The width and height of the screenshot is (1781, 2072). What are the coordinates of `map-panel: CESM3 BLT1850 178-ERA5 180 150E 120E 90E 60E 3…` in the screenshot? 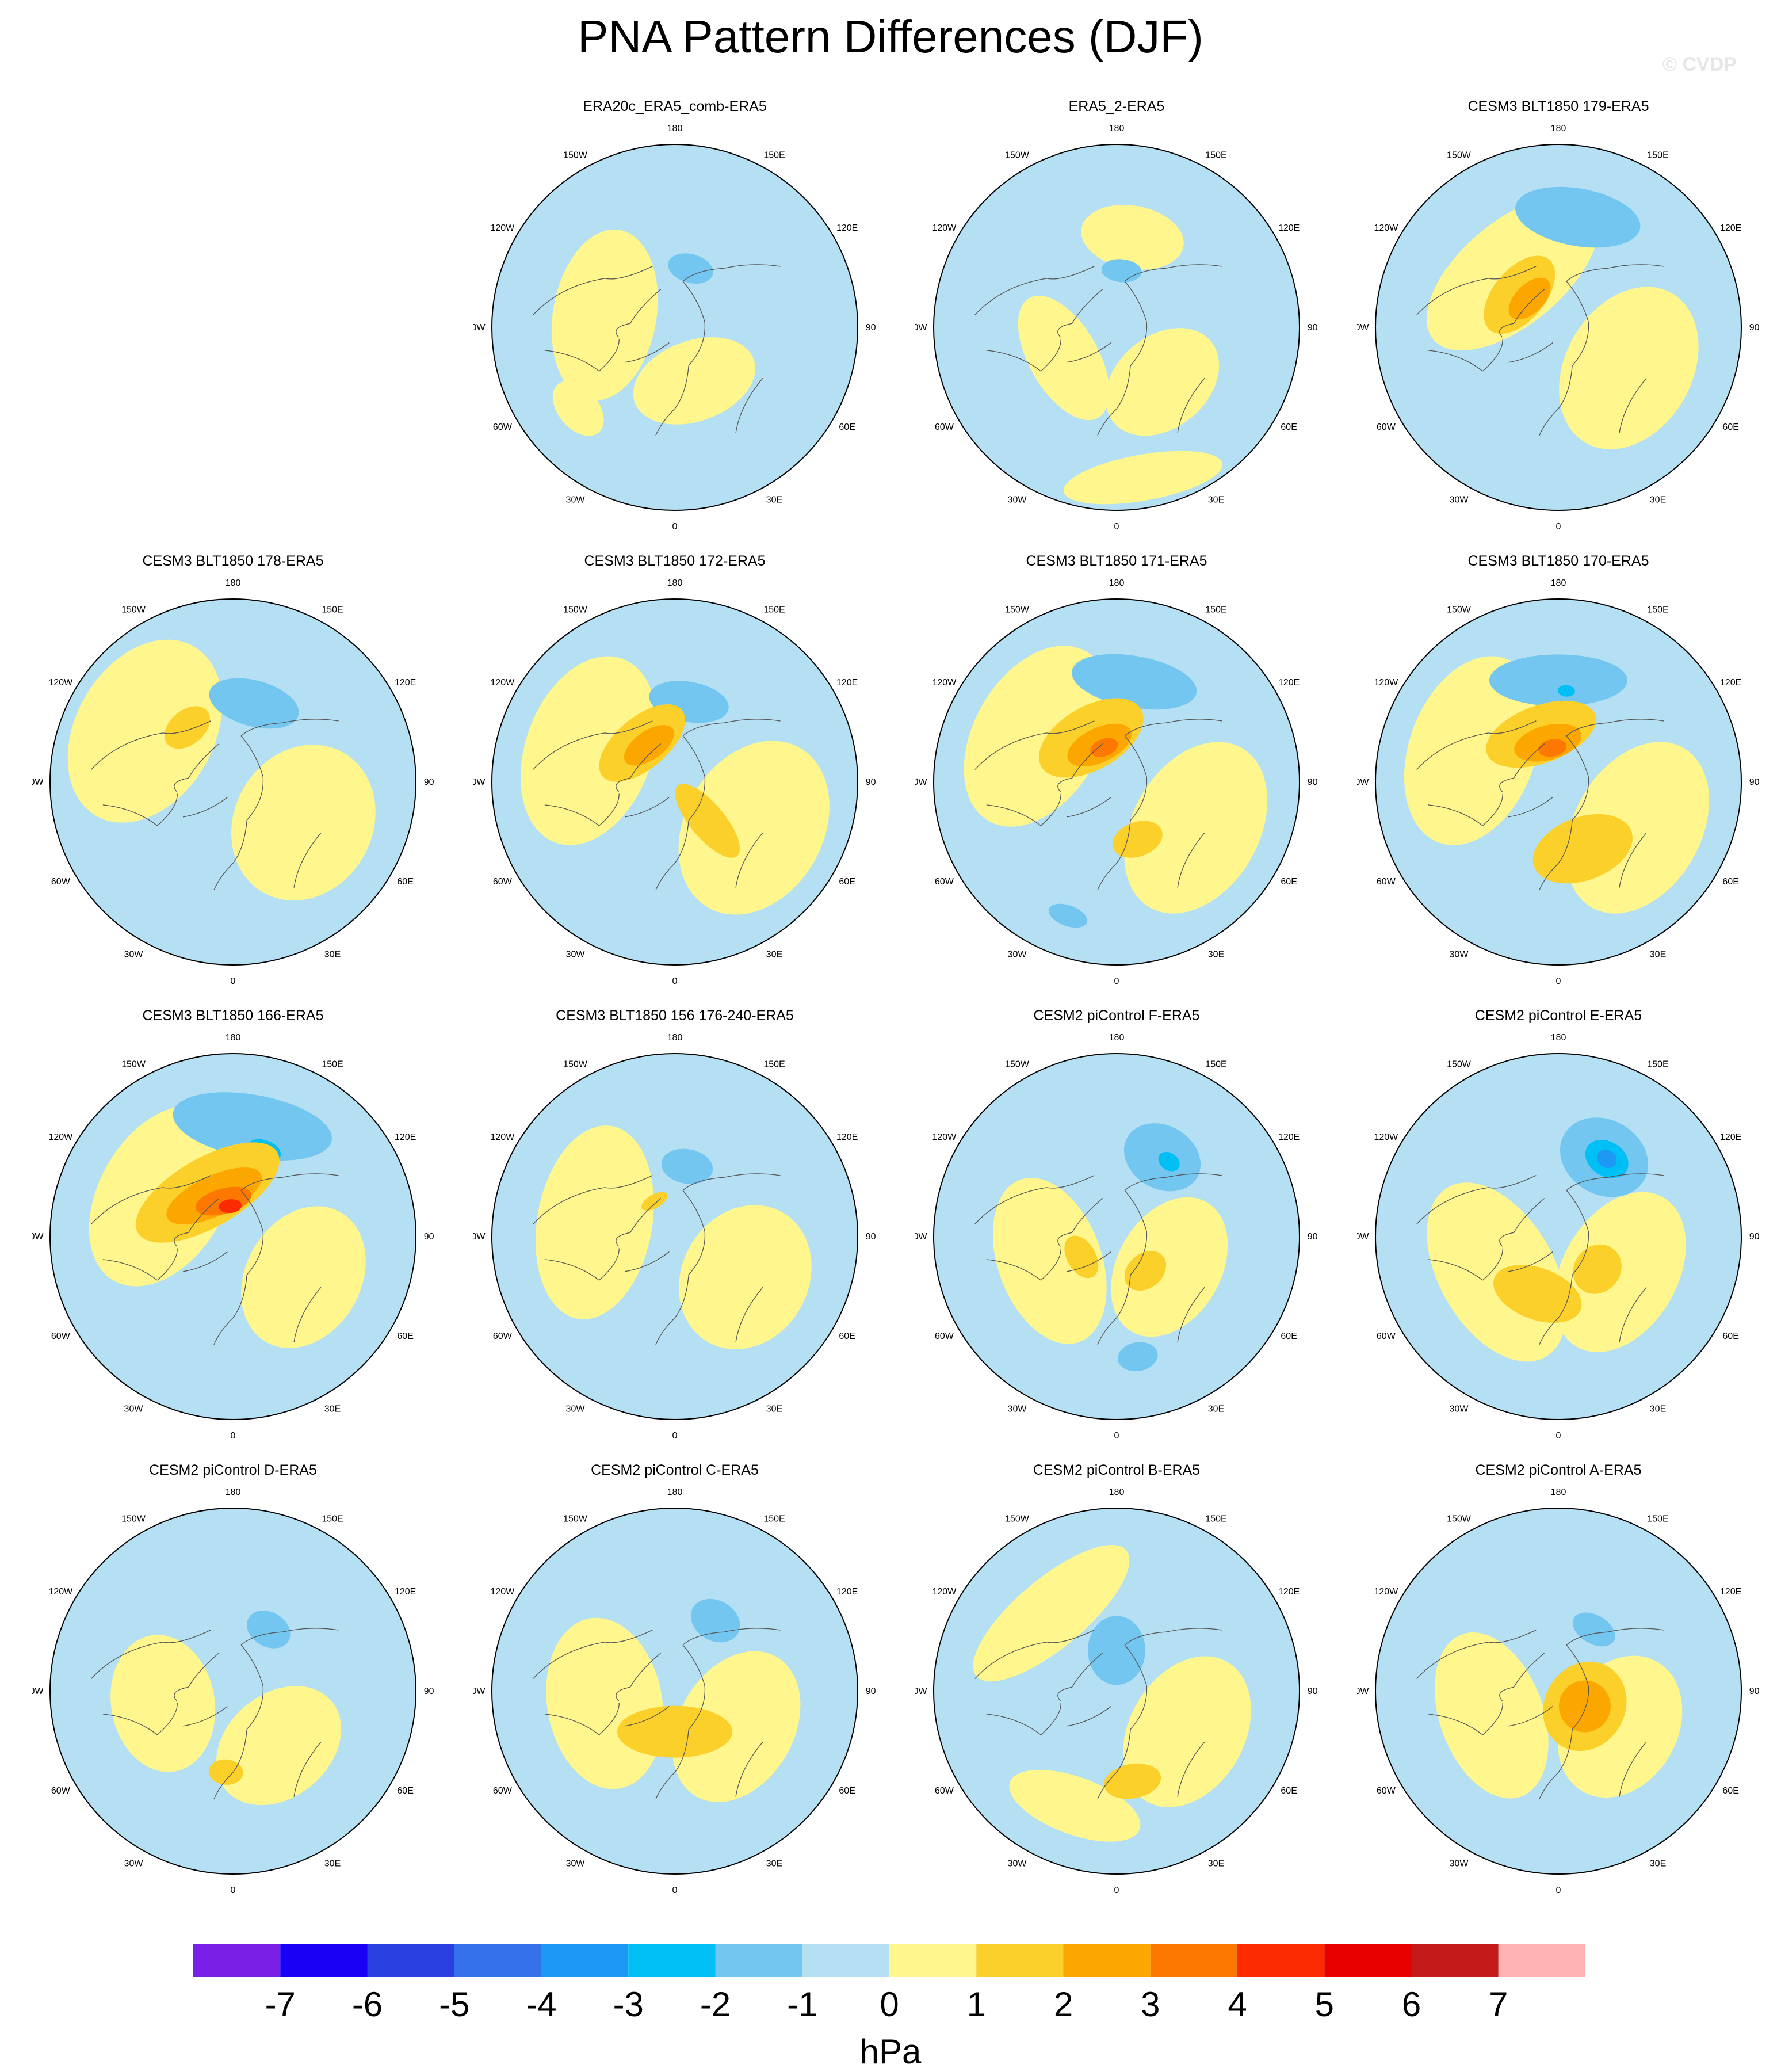 It's located at (233, 771).